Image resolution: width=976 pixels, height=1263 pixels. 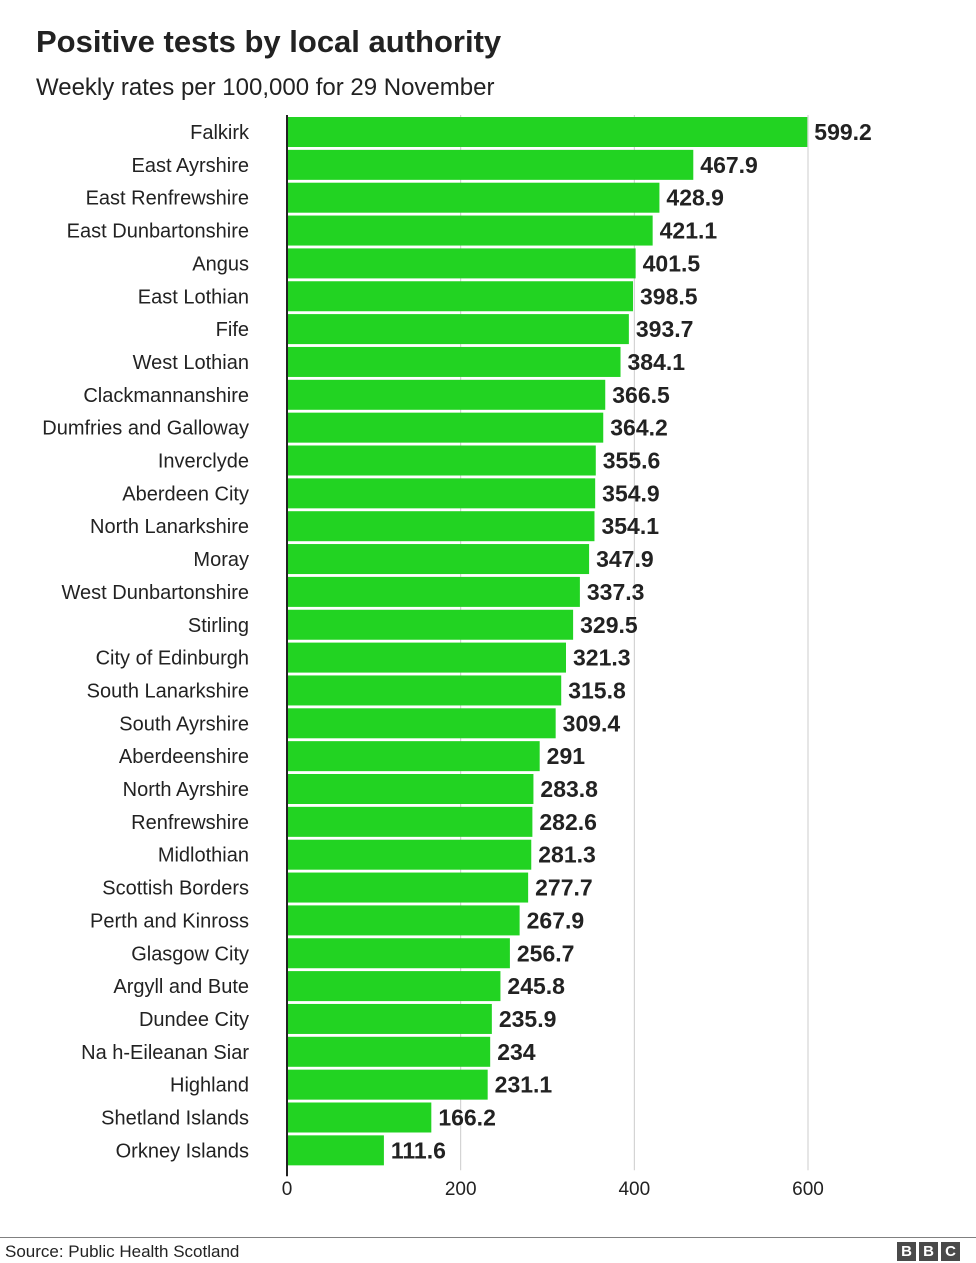 What do you see at coordinates (564, 888) in the screenshot?
I see `value-label: 277.7` at bounding box center [564, 888].